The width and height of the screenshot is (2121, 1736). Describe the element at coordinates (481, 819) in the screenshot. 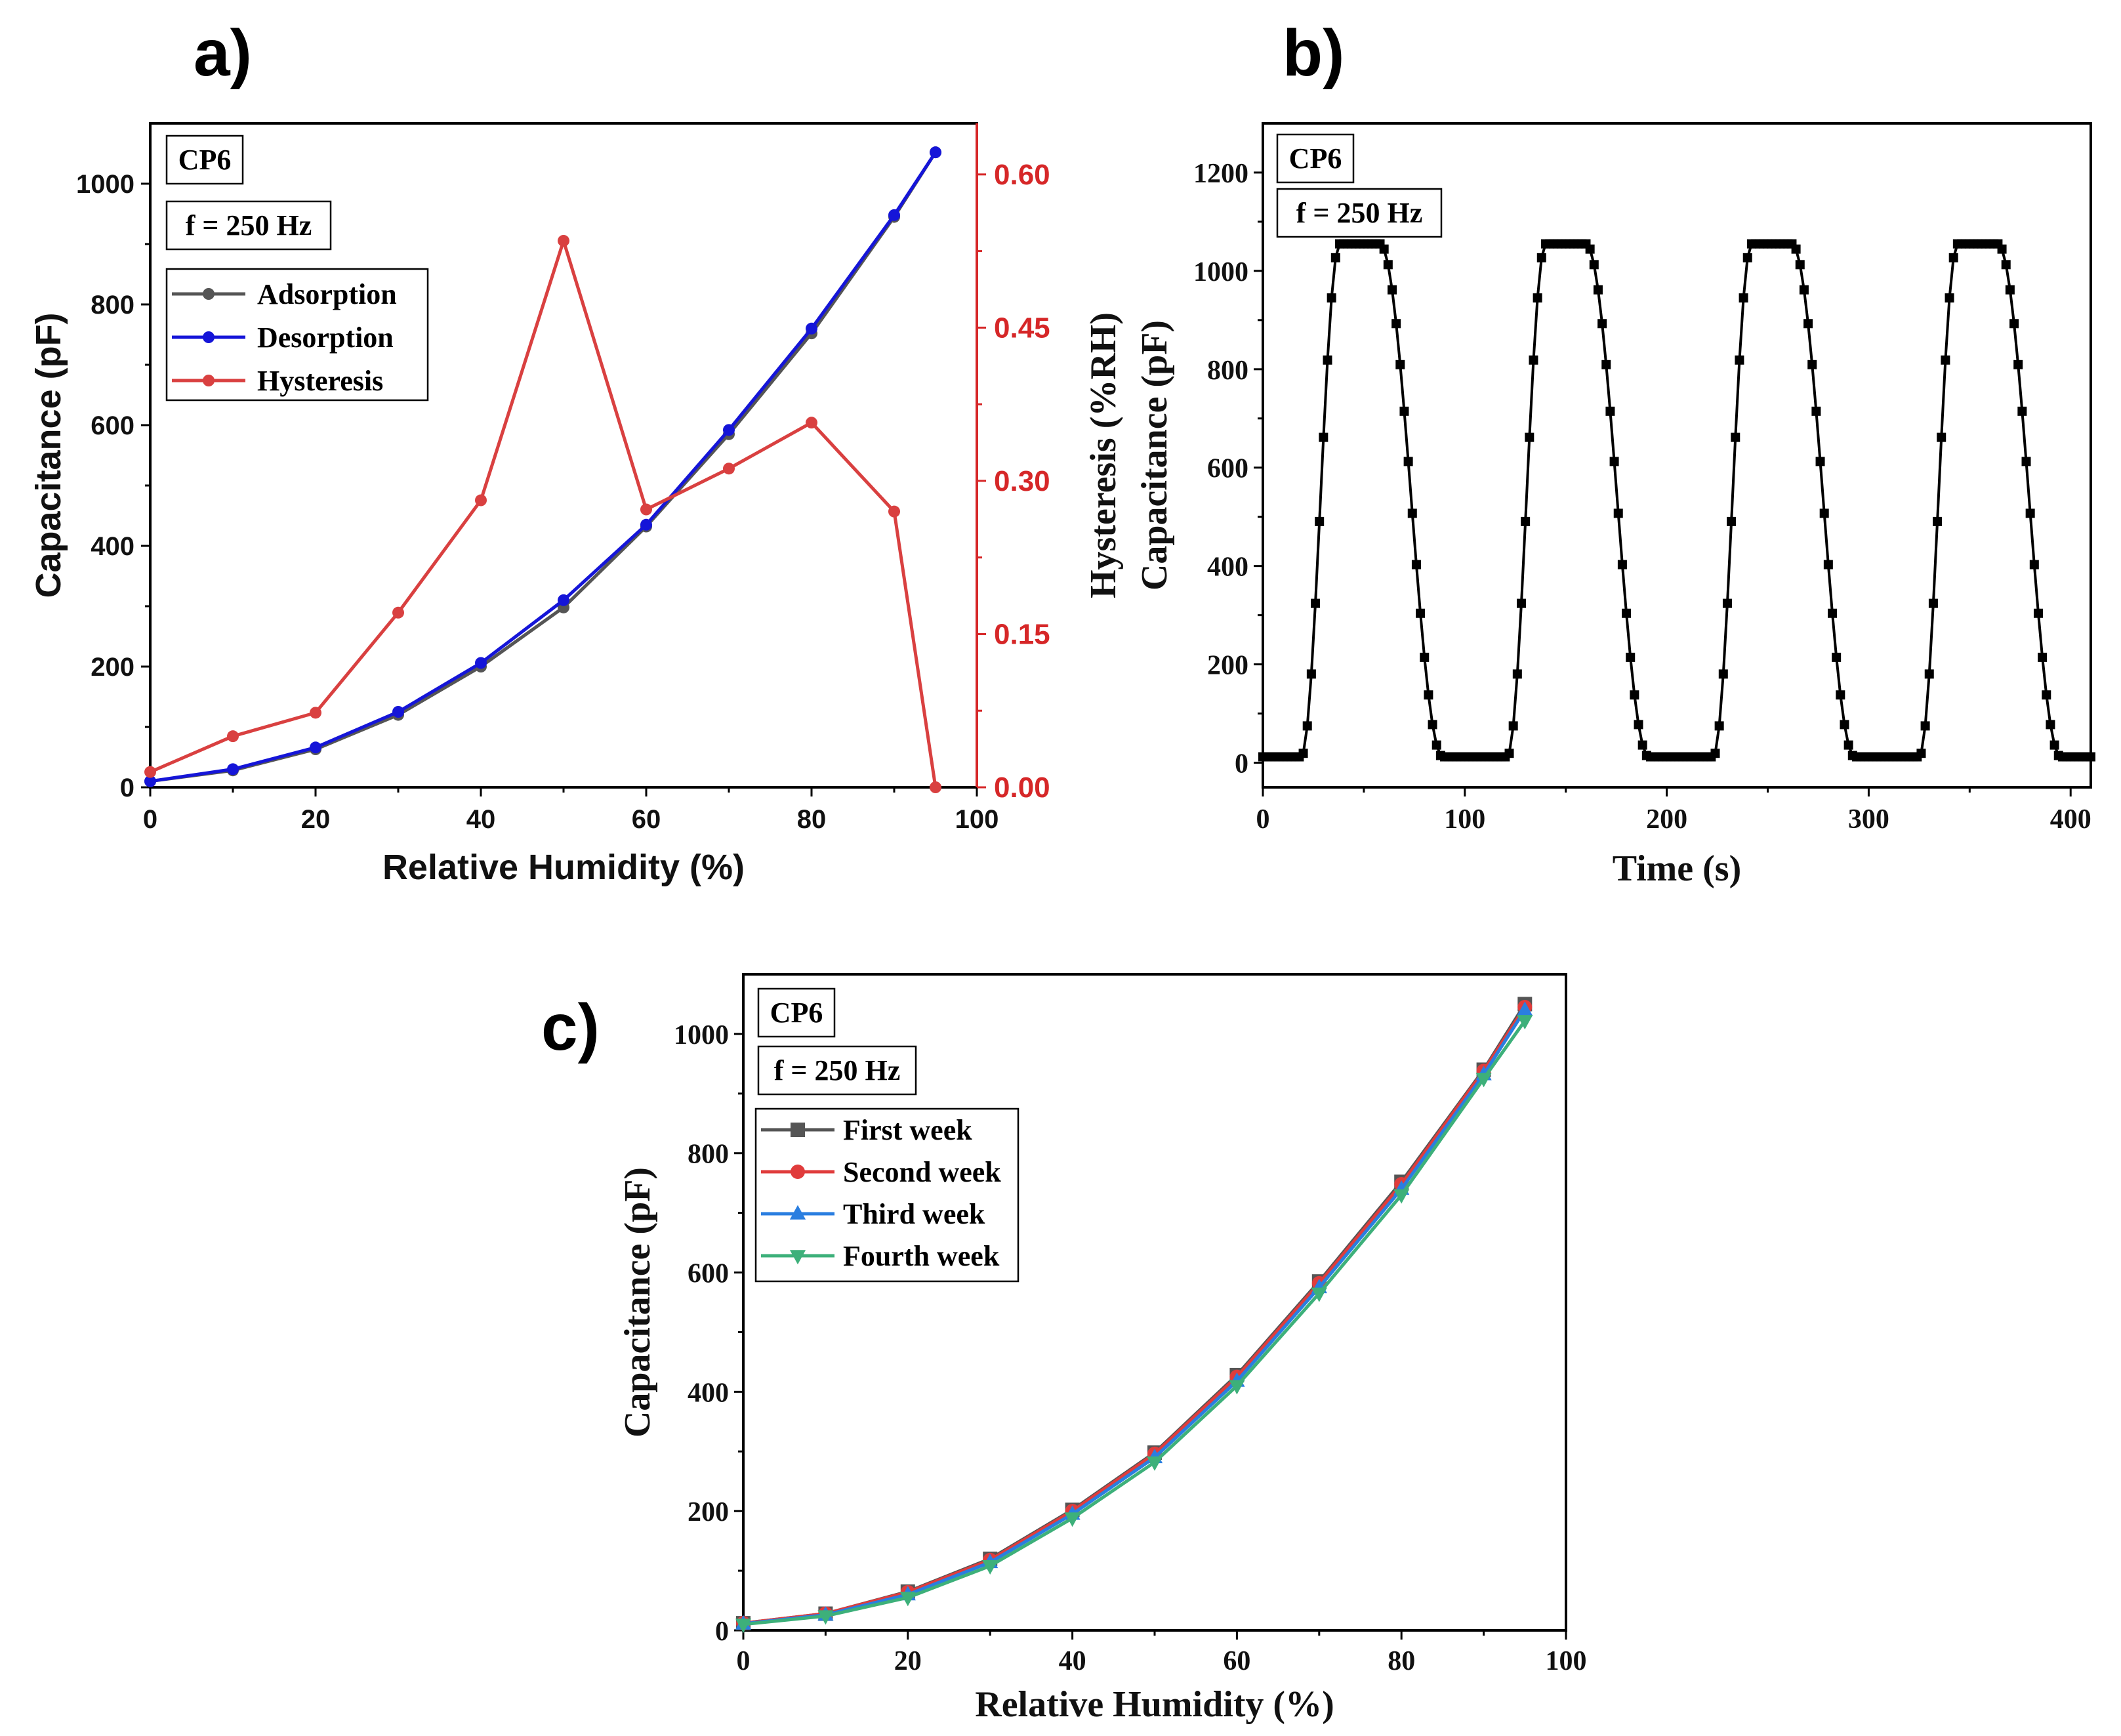

I see `x-tick-label: 40` at that location.